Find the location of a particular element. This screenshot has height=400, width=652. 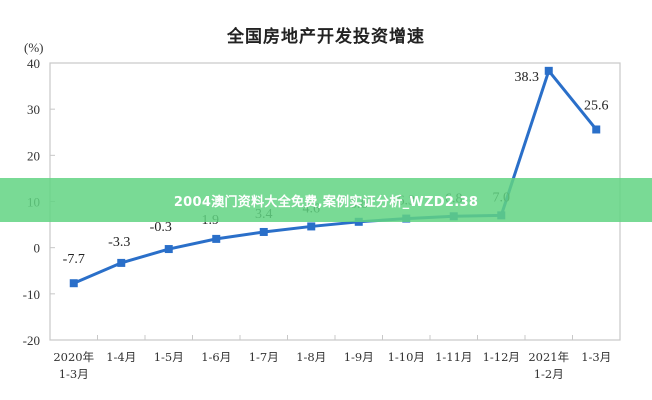

y-tick-label: -20 is located at coordinates (31, 340).